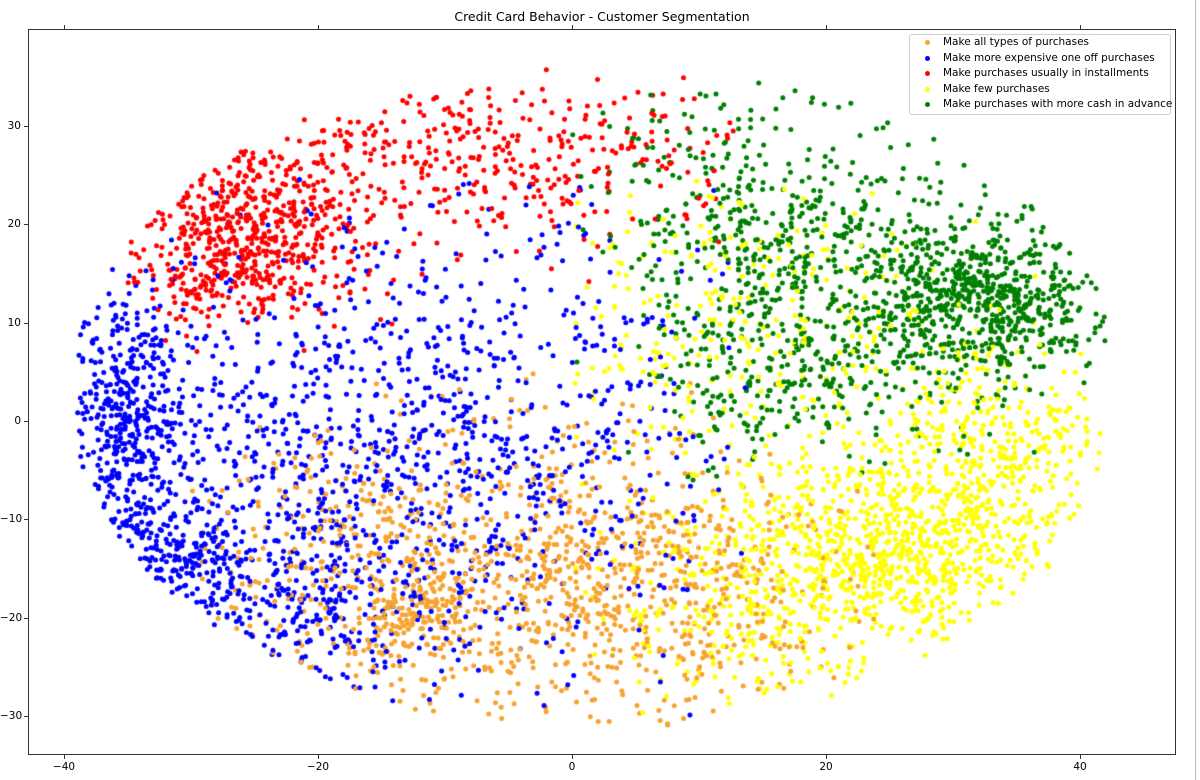 This screenshot has width=1200, height=780. I want to click on x-tick-label: −20, so click(318, 767).